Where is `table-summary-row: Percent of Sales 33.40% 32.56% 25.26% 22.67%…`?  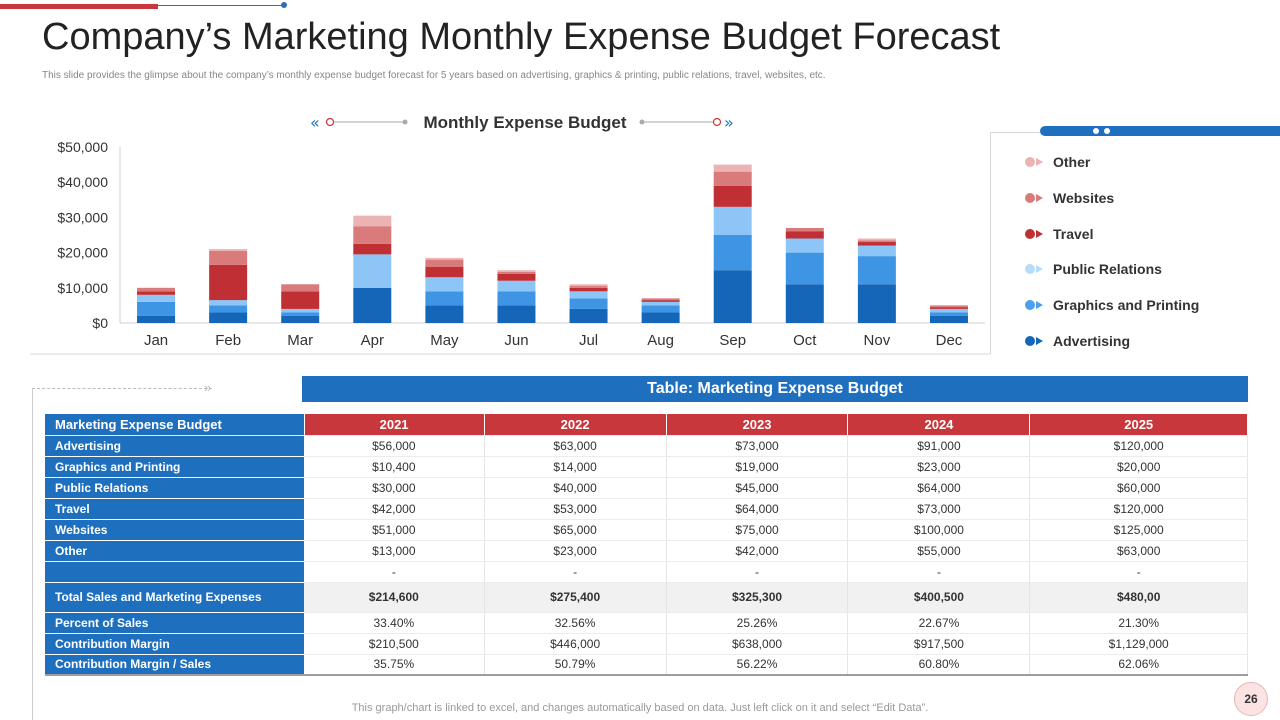
table-summary-row: Percent of Sales 33.40% 32.56% 25.26% 22.67%… is located at coordinates (646, 623).